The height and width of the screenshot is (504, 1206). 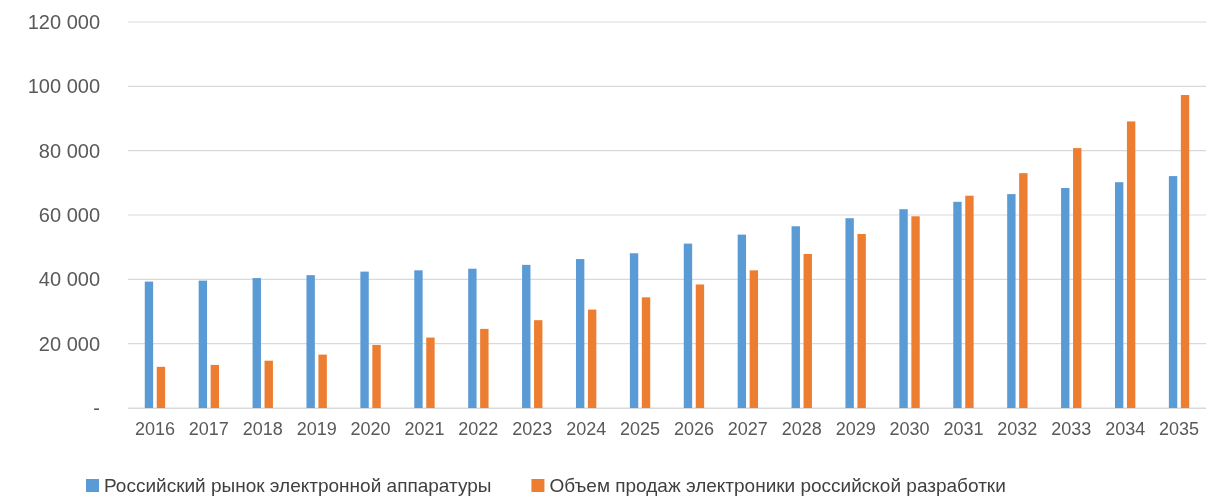 I want to click on y-tick-label: 120 000, so click(x=63, y=21).